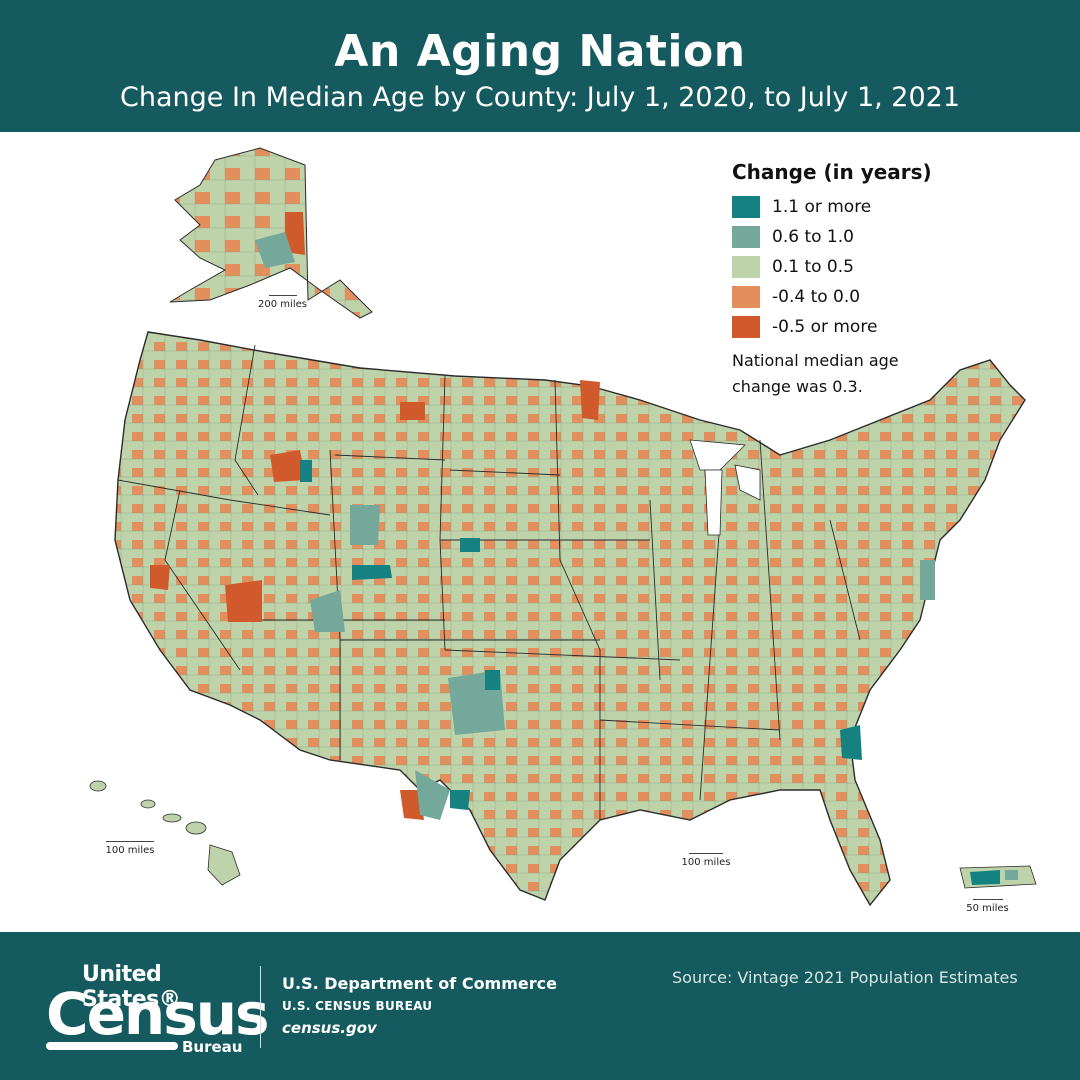  What do you see at coordinates (882, 267) in the screenshot?
I see `legend-item: 0.1 to 0.5` at bounding box center [882, 267].